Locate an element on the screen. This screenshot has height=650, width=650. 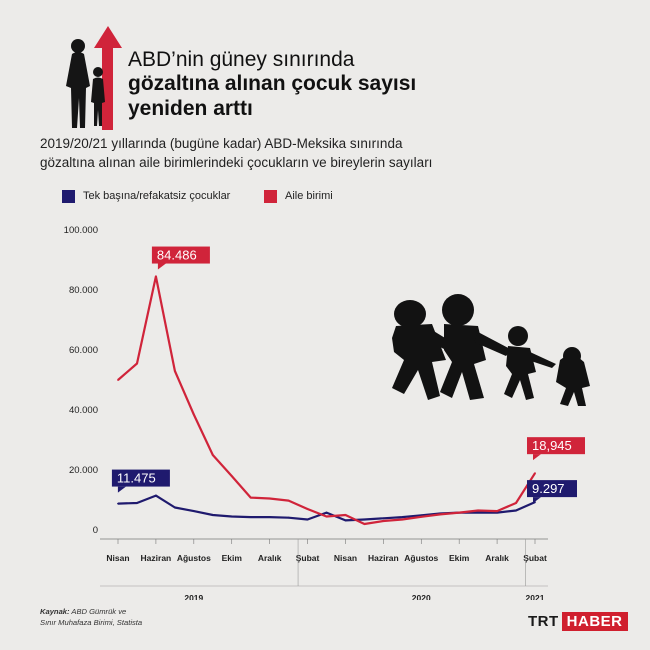
data-label-text: 18,945 is located at coordinates (552, 445).